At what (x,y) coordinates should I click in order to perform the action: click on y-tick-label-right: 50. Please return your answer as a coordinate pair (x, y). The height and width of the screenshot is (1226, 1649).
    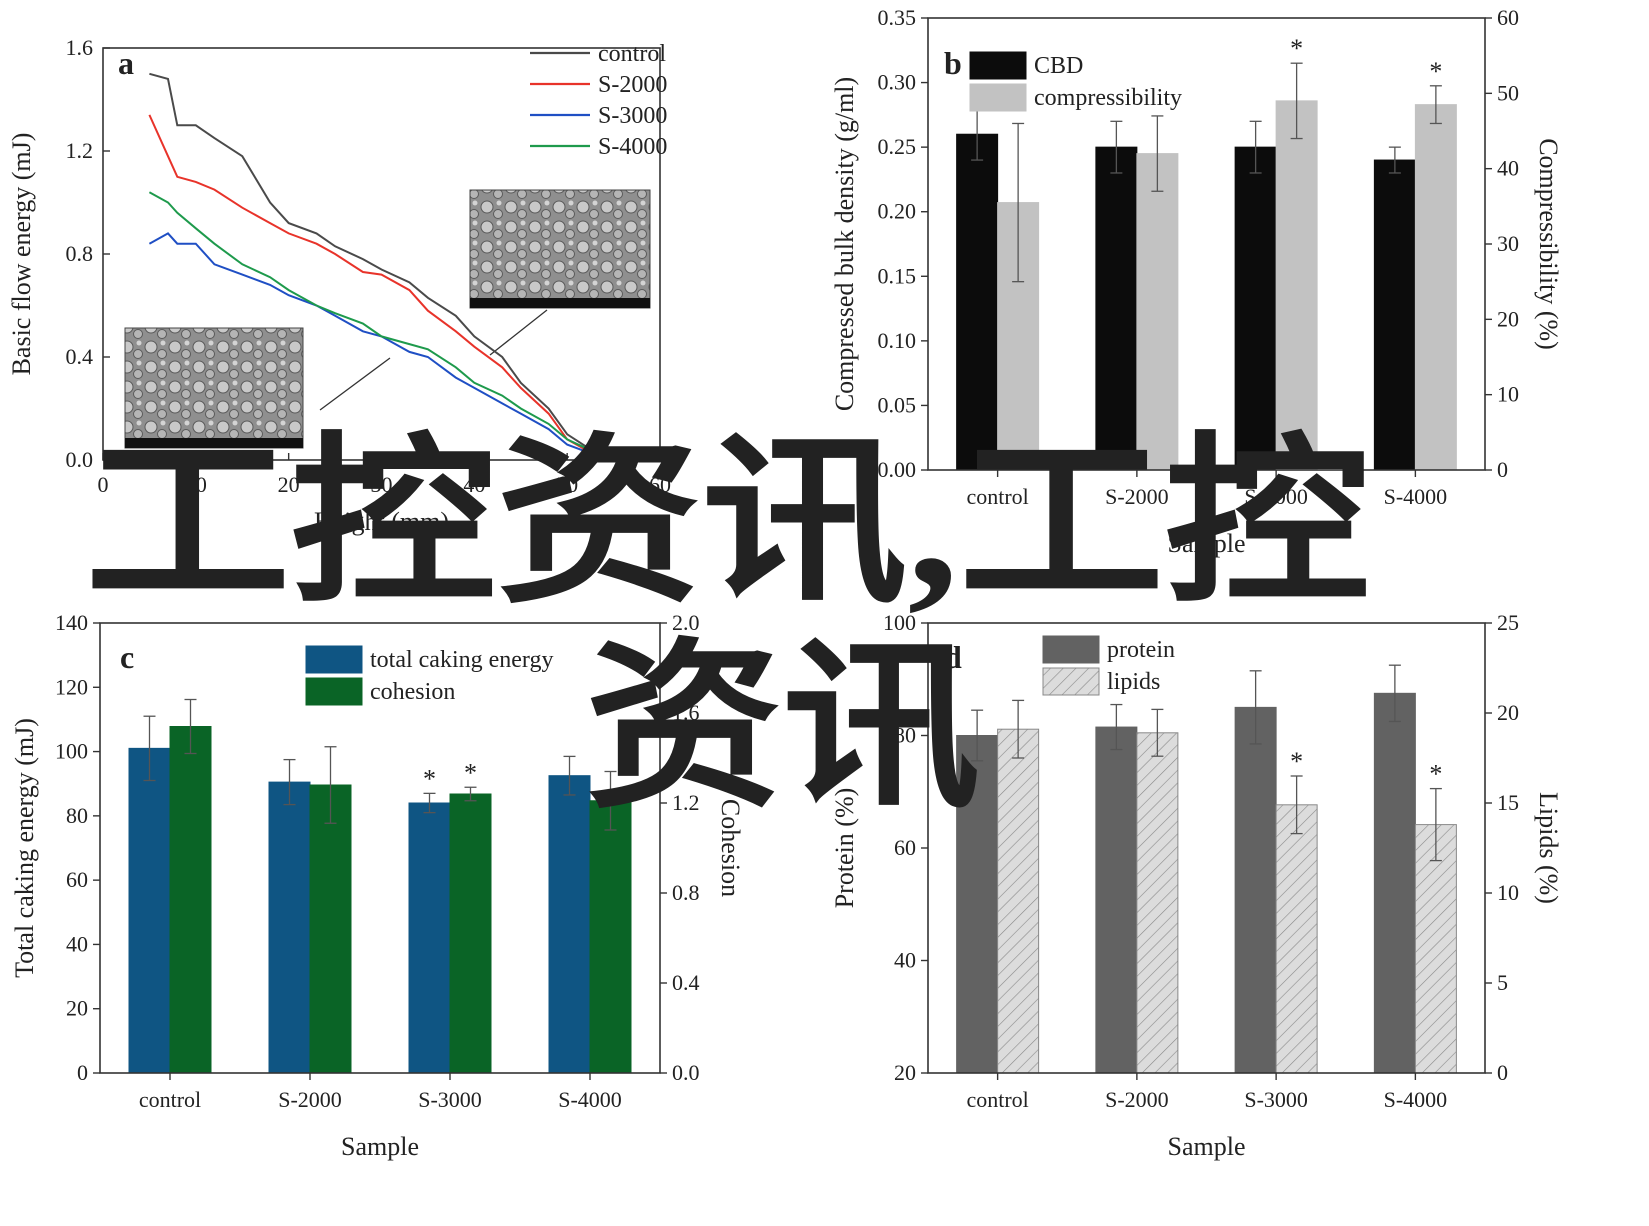
    Looking at the image, I should click on (1508, 92).